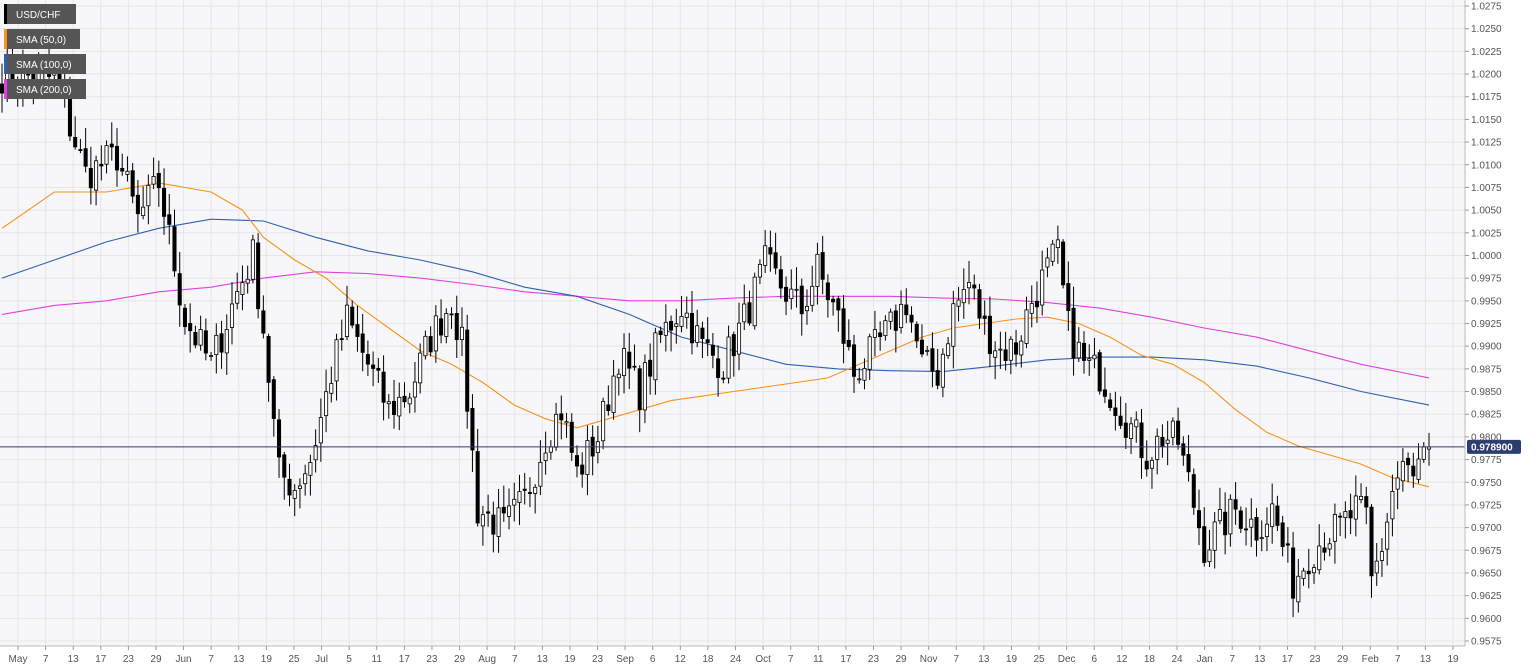 The width and height of the screenshot is (1536, 669). I want to click on legend-label: SMA (50,0), so click(41, 40).